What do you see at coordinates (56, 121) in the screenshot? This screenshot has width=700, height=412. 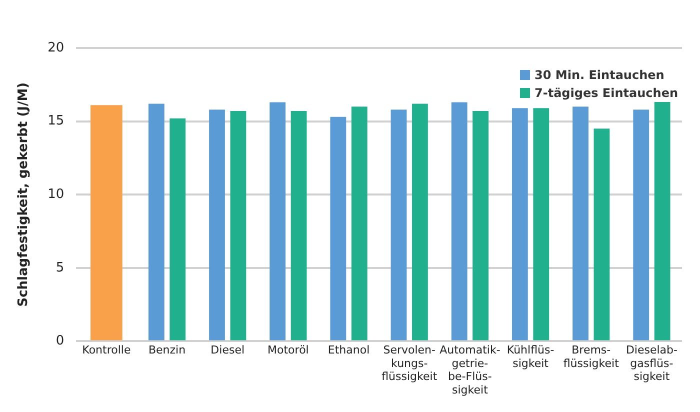 I see `y-tick-label: 15` at bounding box center [56, 121].